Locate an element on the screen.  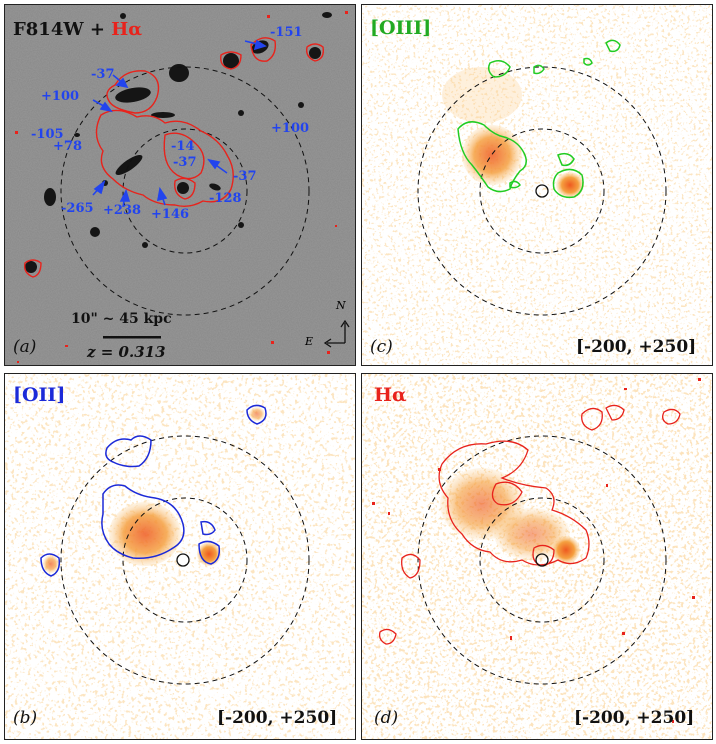
panel-b-label: (b) is located at coordinates (25, 718).